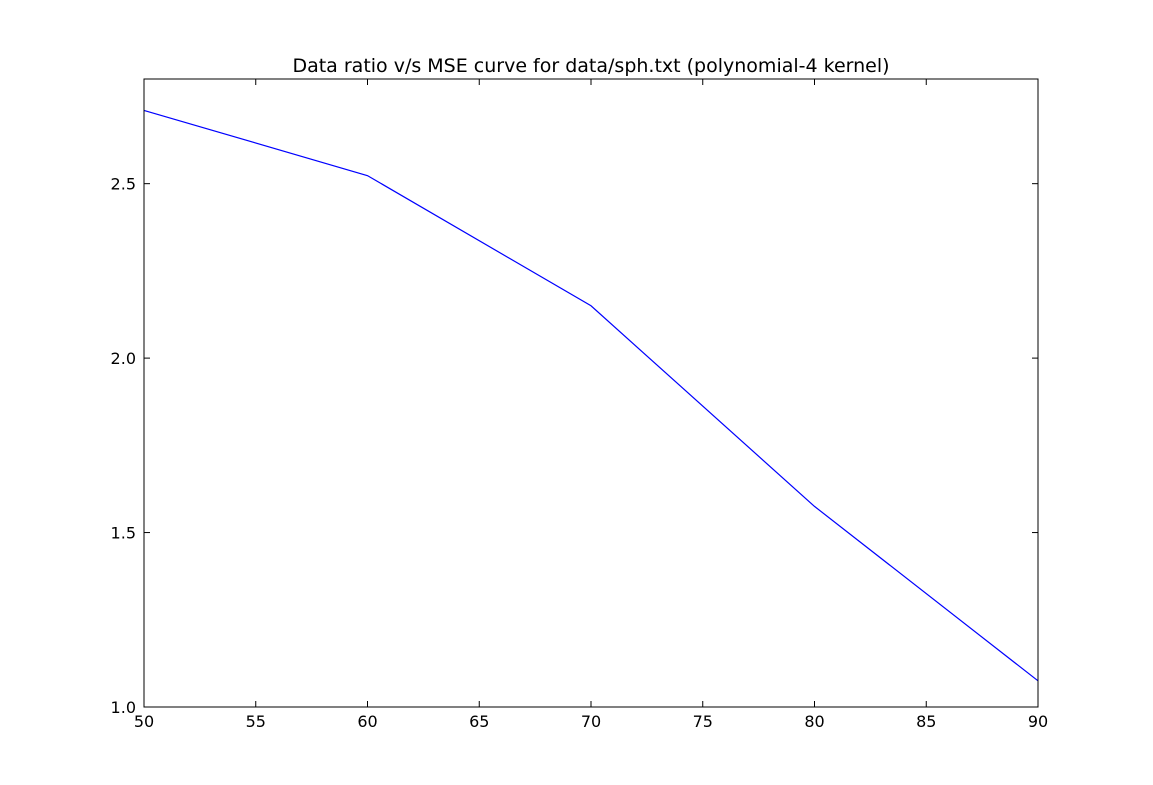  What do you see at coordinates (123, 707) in the screenshot?
I see `y-tick-label: 1.0` at bounding box center [123, 707].